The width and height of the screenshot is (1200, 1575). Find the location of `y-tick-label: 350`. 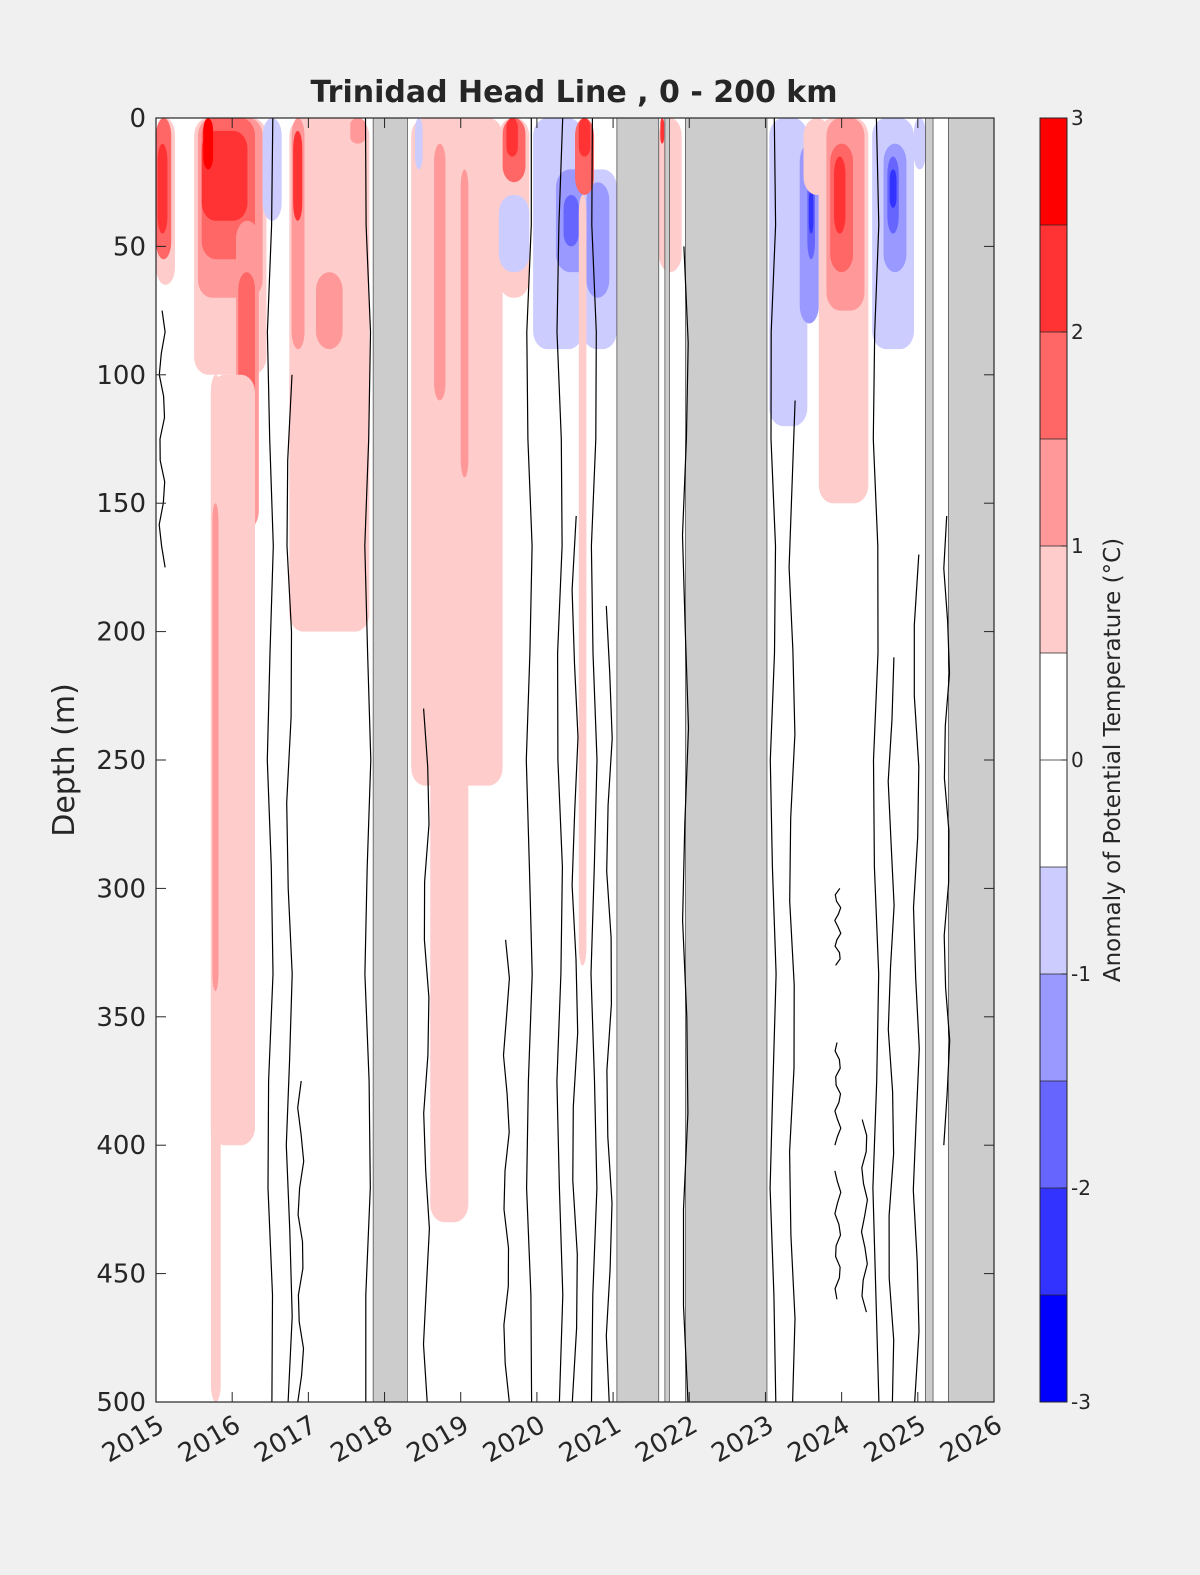

y-tick-label: 350 is located at coordinates (121, 1018).